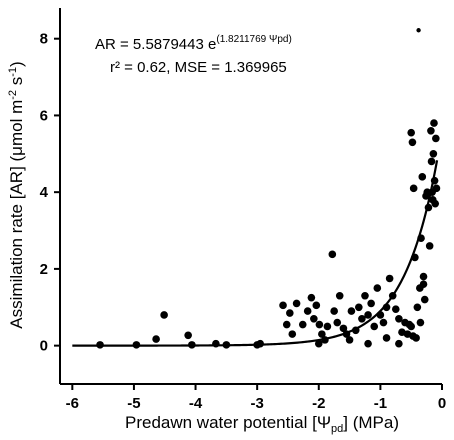 The image size is (454, 440). I want to click on y-tick-label: 2, so click(44, 269).